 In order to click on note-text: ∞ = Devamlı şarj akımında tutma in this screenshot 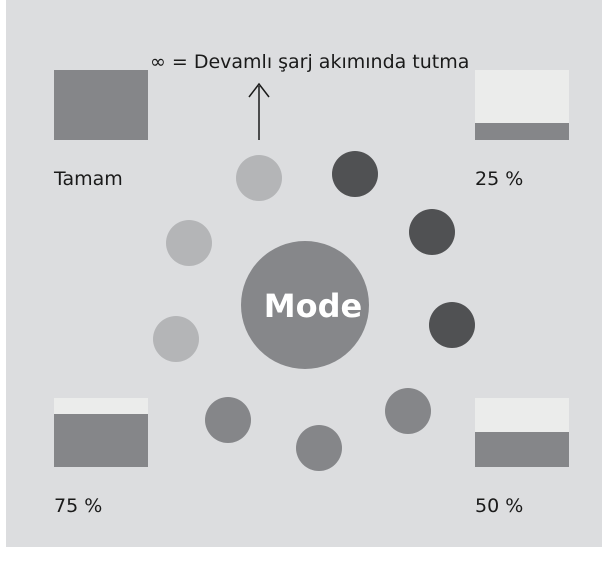, I will do `click(309, 62)`.